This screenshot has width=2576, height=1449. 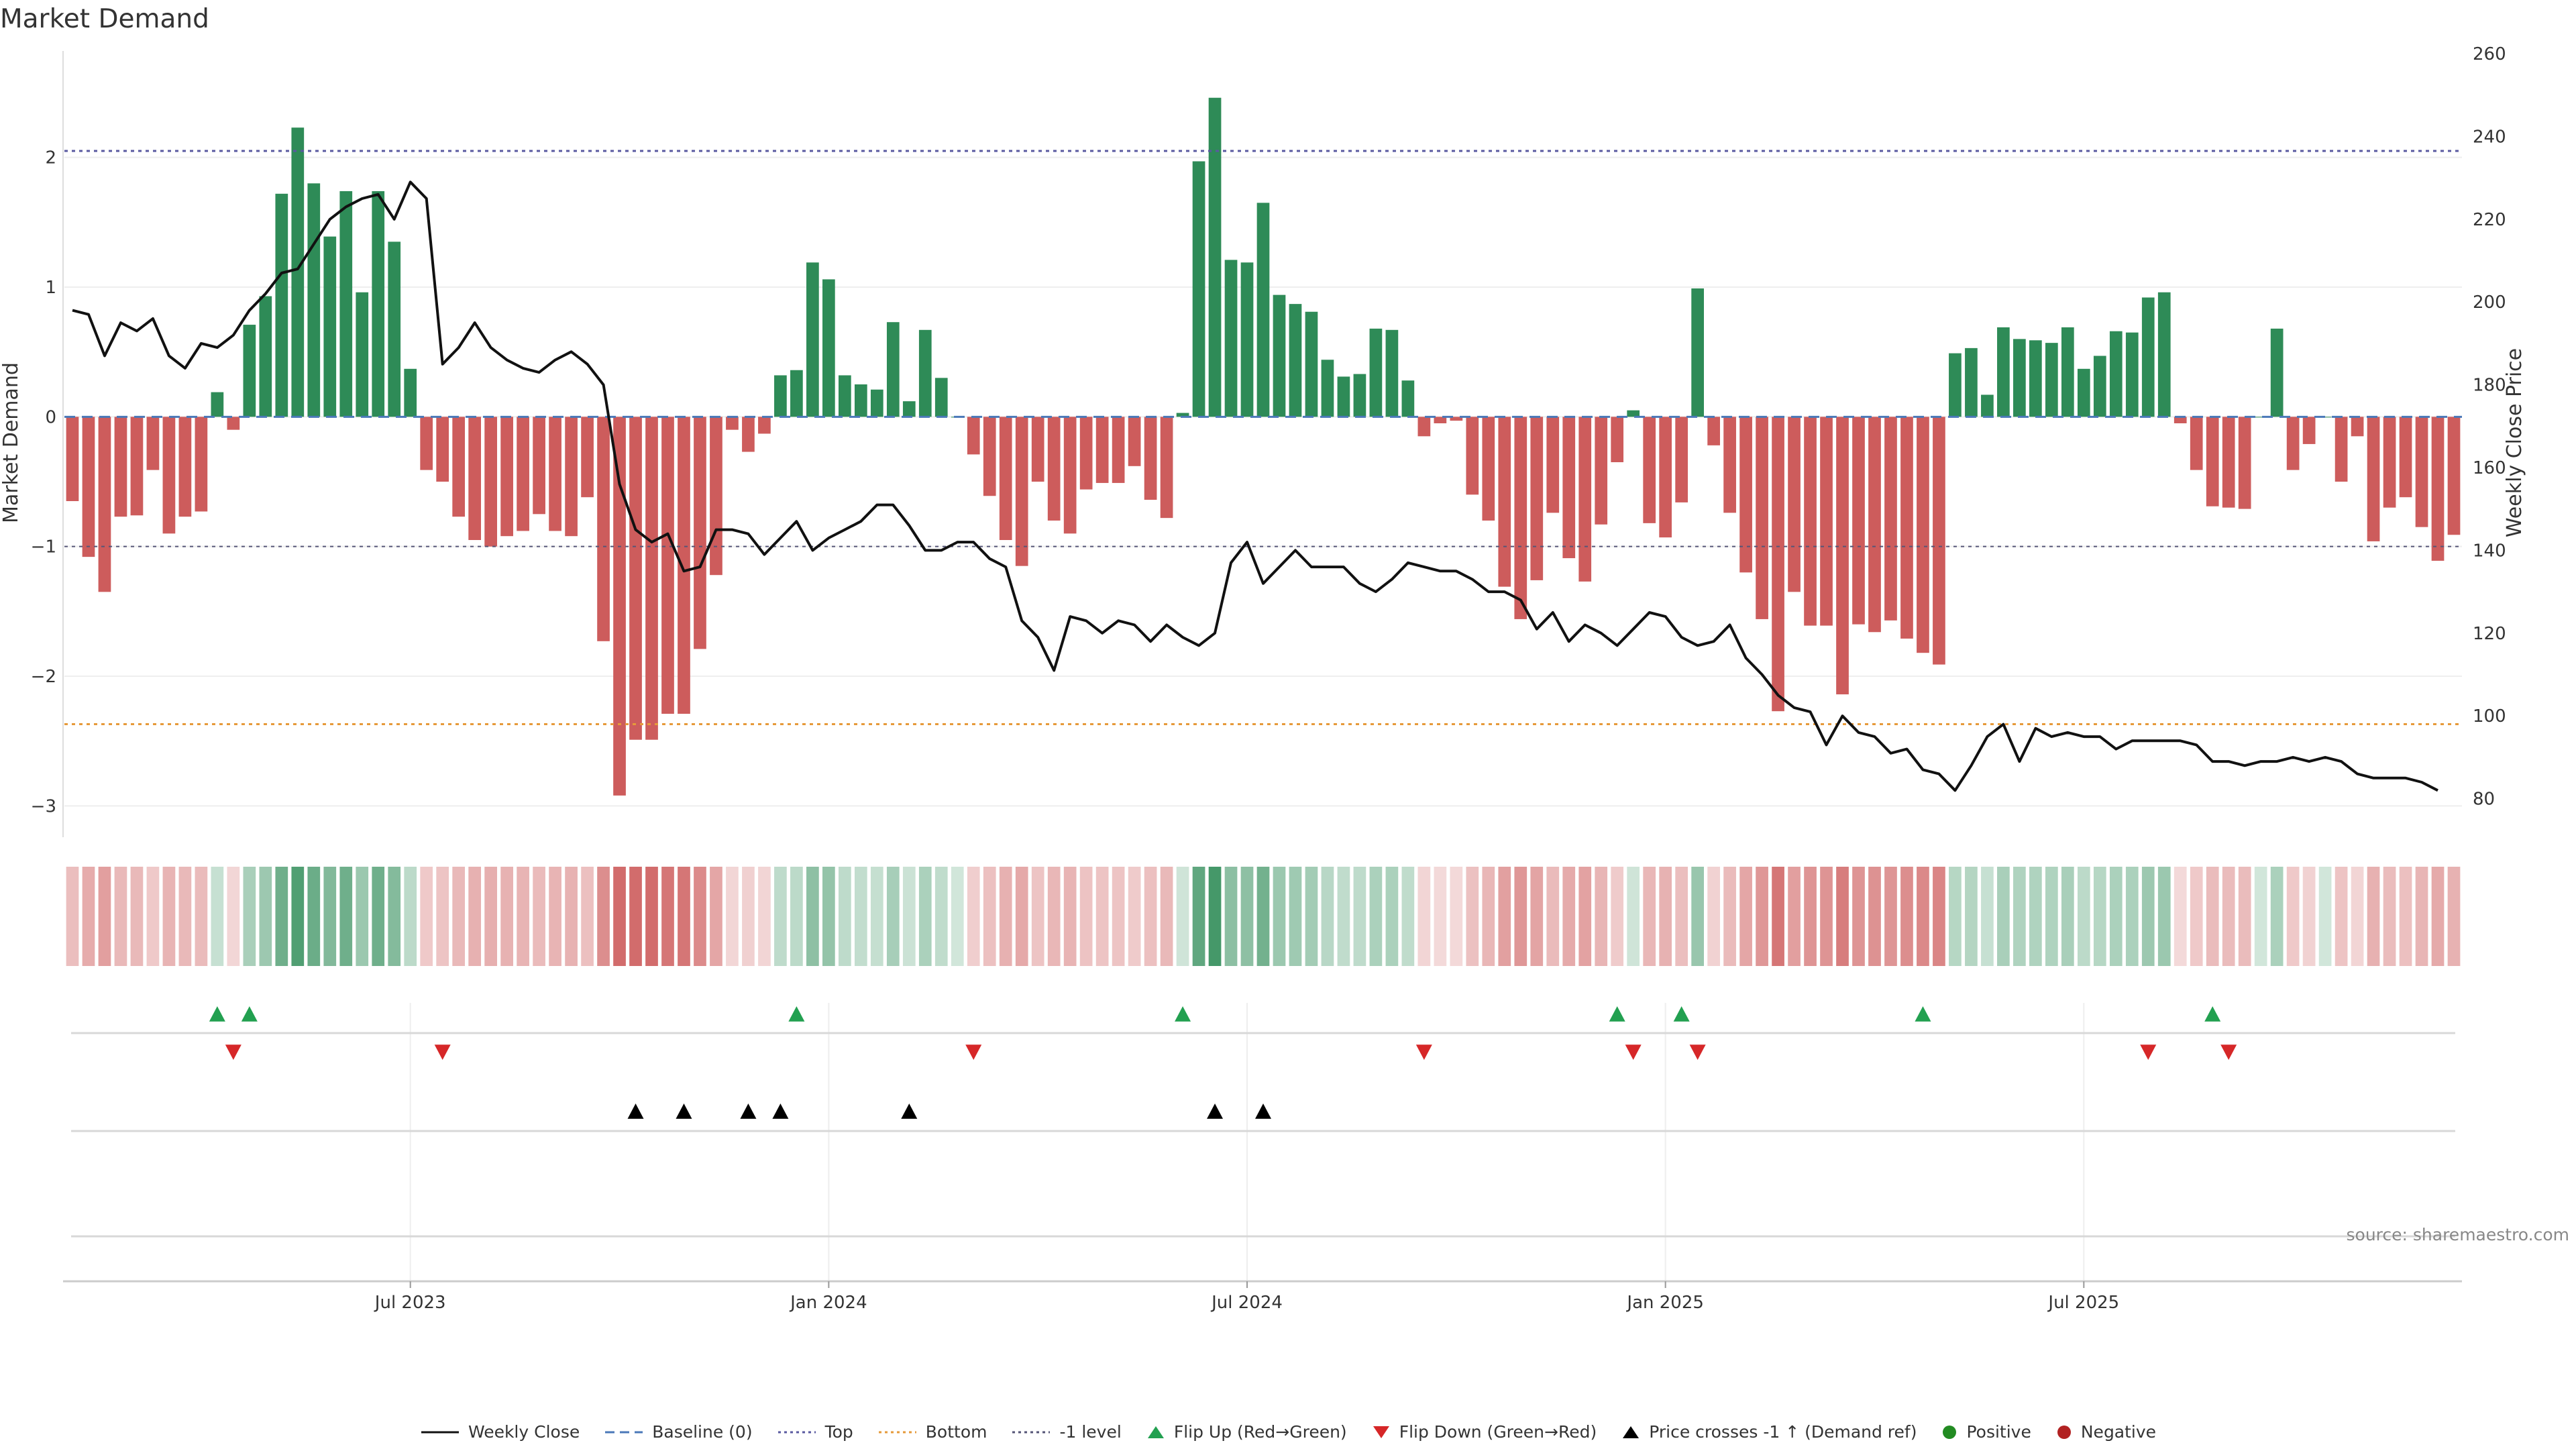 I want to click on y2-tick-label: 120, so click(x=2489, y=634).